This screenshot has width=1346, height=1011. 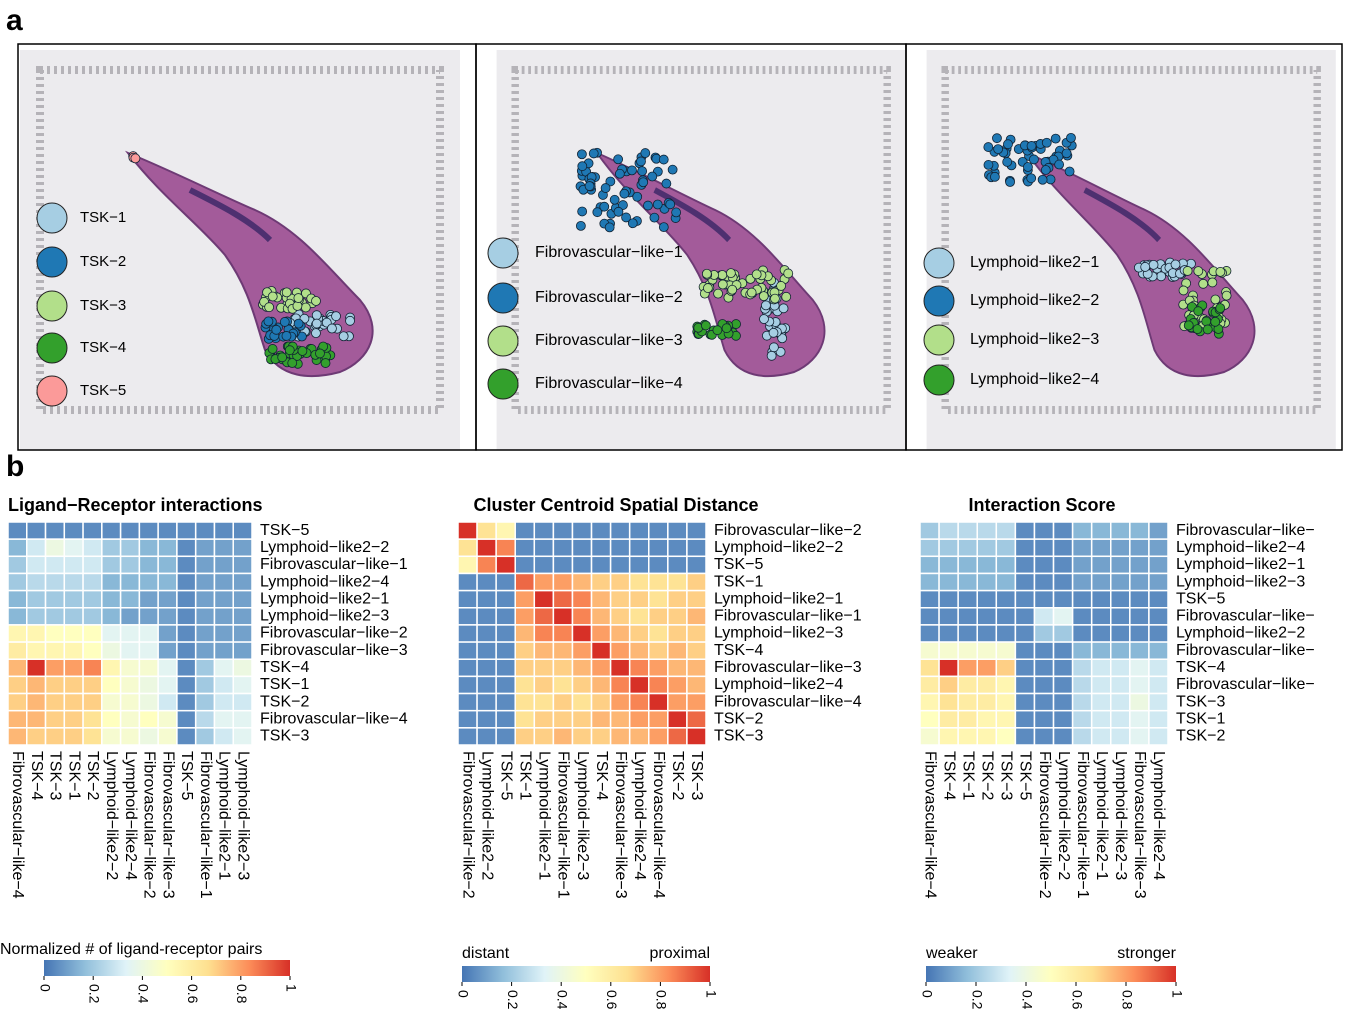 What do you see at coordinates (467, 825) in the screenshot?
I see `column-label: Fibrovascular−like−2` at bounding box center [467, 825].